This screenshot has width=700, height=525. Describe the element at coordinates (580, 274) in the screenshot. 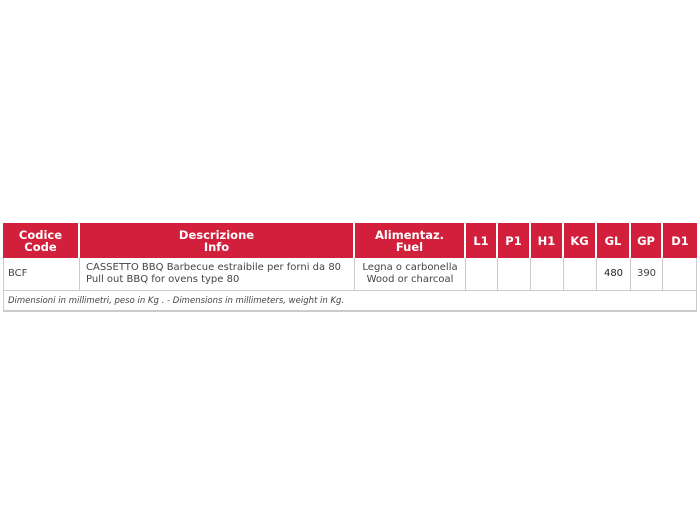

I see `cell-kg` at that location.